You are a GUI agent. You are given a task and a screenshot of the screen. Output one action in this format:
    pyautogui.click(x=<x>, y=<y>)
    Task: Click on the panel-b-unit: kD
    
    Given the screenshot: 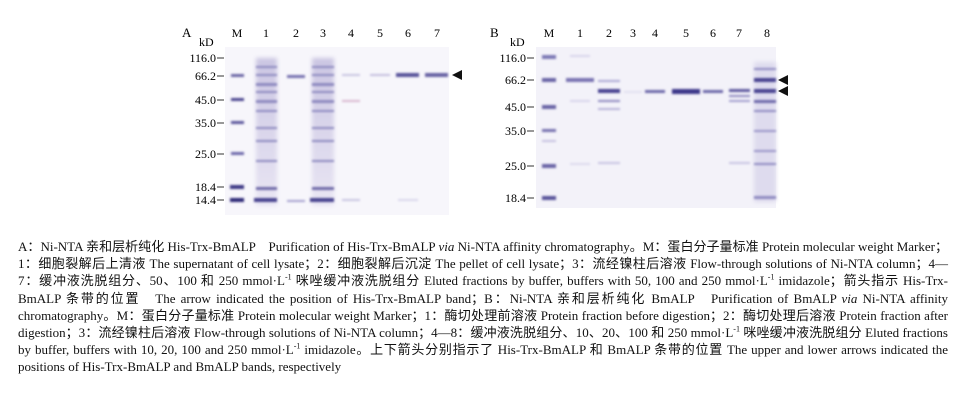 What is the action you would take?
    pyautogui.click(x=517, y=42)
    